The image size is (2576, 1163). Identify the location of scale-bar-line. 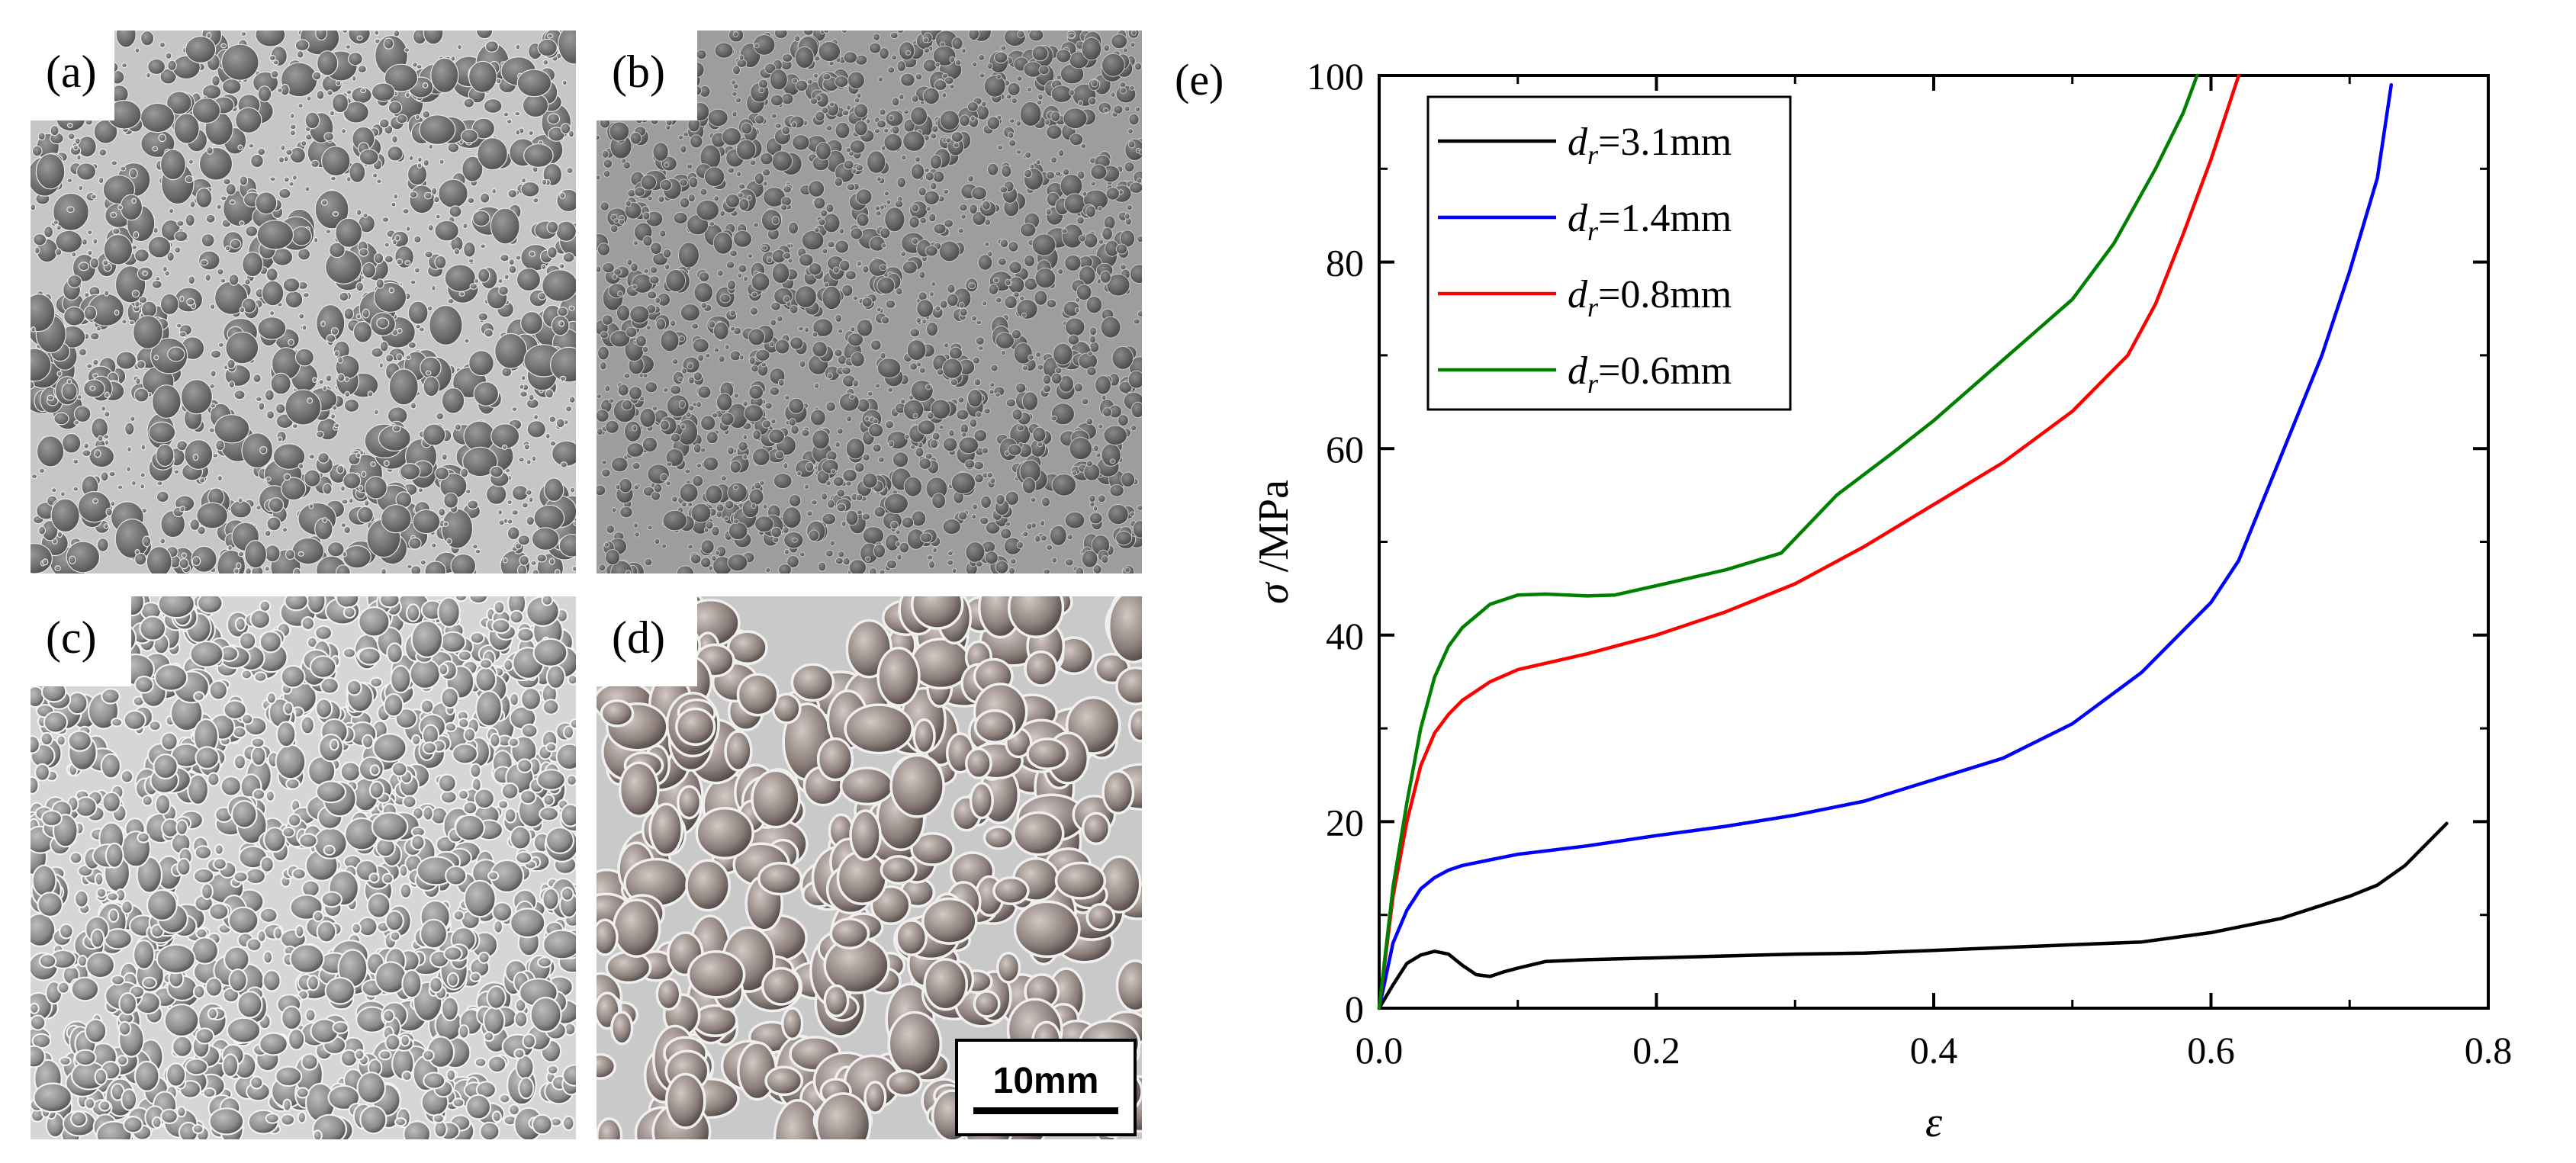
(1045, 1110).